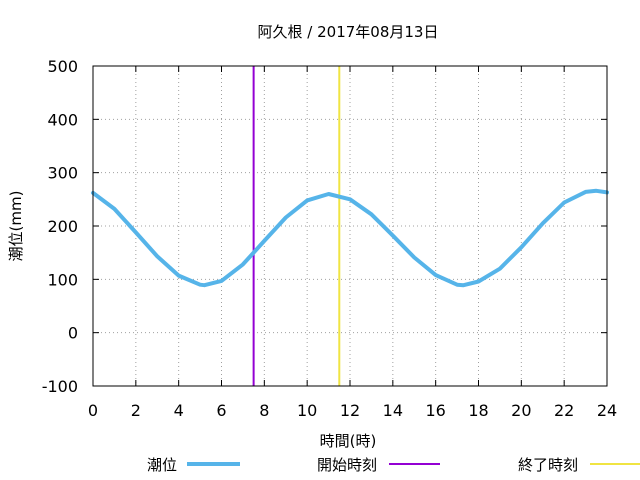 The height and width of the screenshot is (480, 640). Describe the element at coordinates (136, 410) in the screenshot. I see `x-tick-label: 2` at that location.